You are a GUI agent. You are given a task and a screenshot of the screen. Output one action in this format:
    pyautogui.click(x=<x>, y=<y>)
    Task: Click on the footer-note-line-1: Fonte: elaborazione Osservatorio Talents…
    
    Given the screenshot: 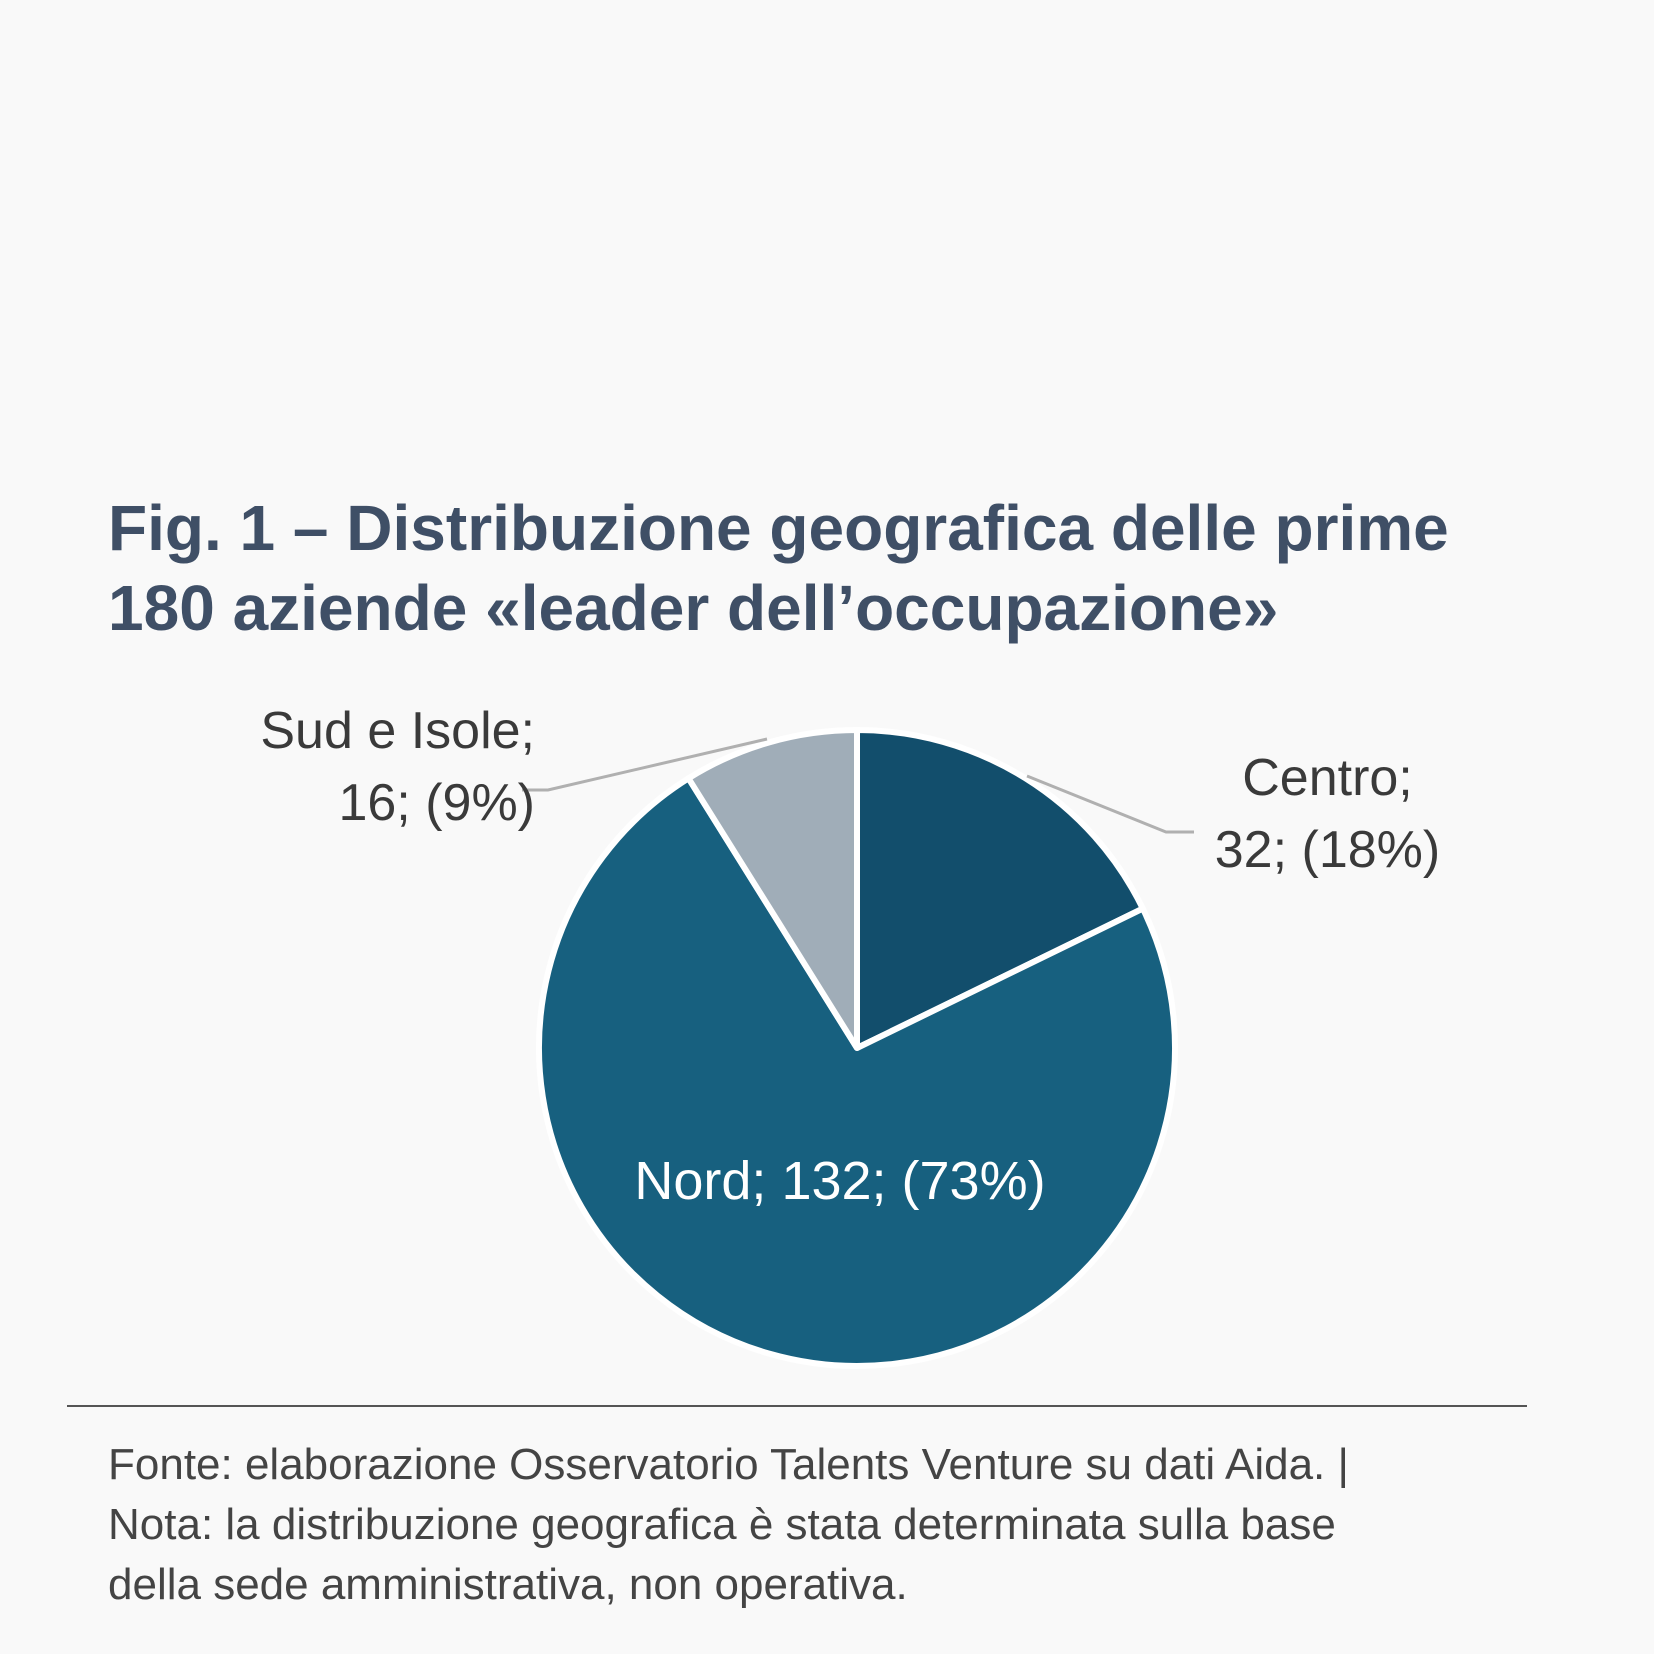 What is the action you would take?
    pyautogui.click(x=728, y=1464)
    